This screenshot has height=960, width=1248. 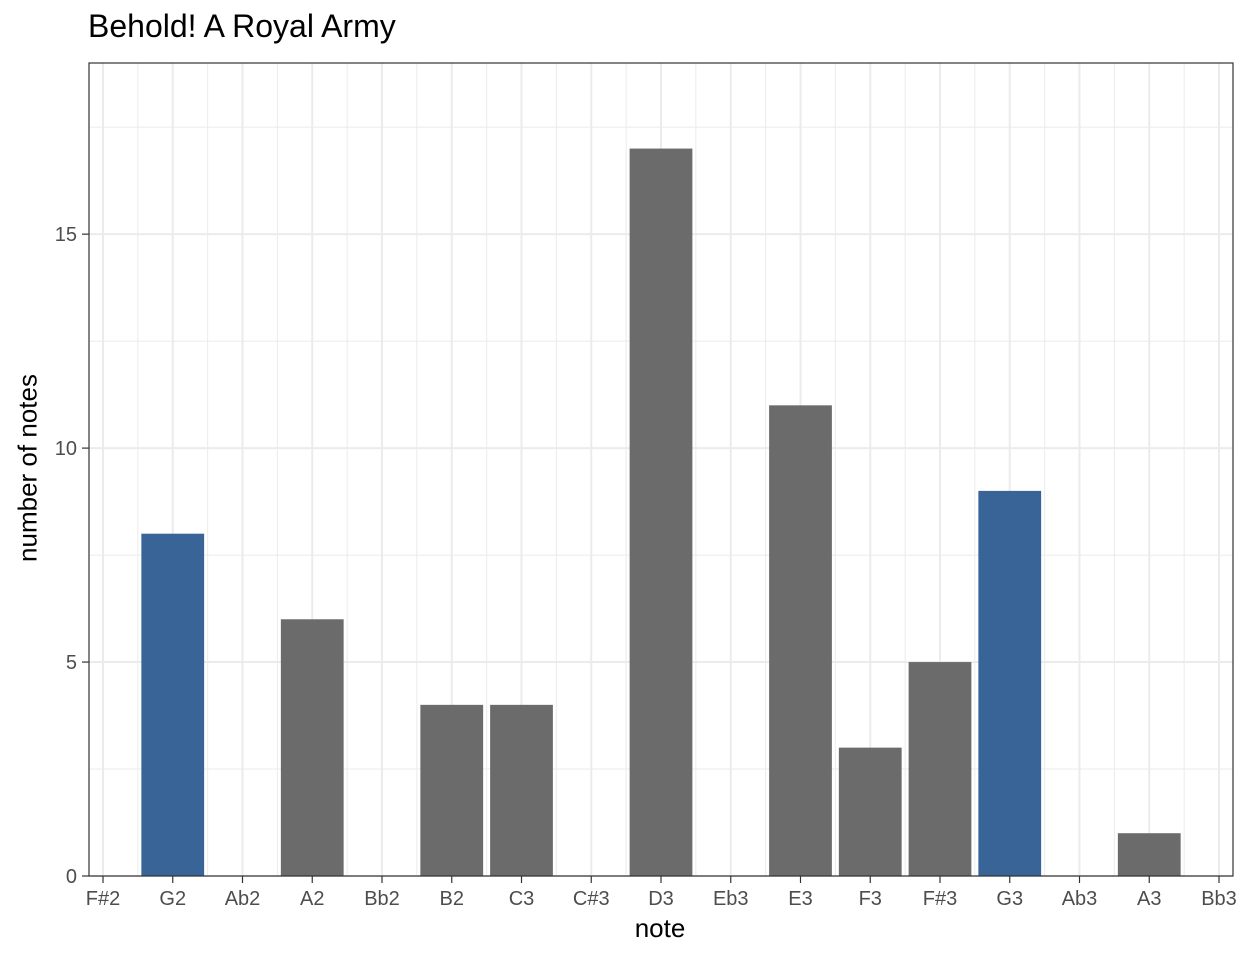 I want to click on bar-A2, so click(x=312, y=747).